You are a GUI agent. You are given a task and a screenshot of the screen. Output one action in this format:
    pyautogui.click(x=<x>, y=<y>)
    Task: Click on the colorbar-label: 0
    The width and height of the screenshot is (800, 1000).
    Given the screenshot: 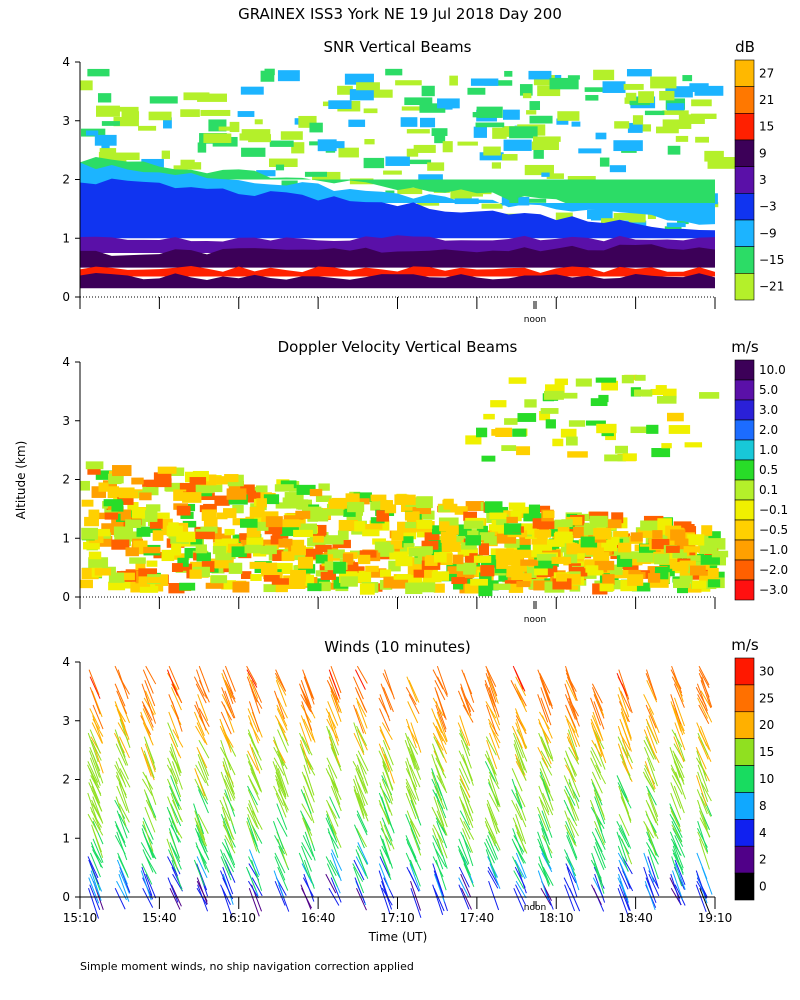 What is the action you would take?
    pyautogui.click(x=763, y=887)
    